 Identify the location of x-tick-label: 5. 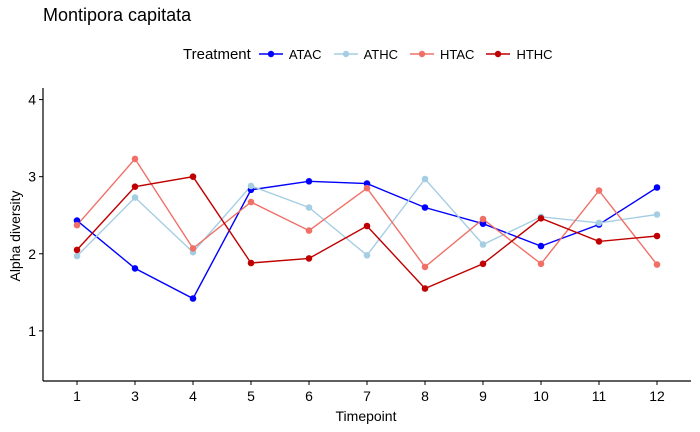
(251, 396).